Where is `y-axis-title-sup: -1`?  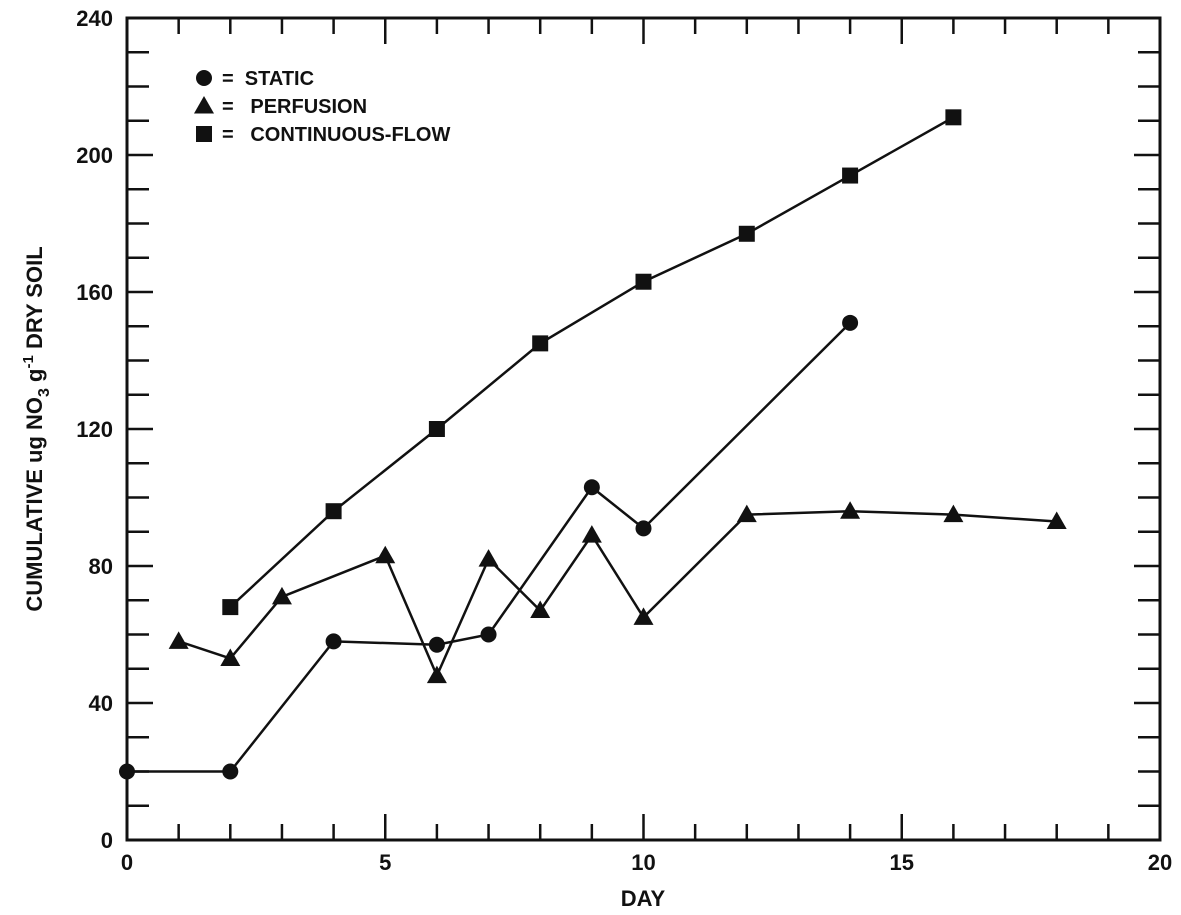
y-axis-title-sup: -1 is located at coordinates (28, 361).